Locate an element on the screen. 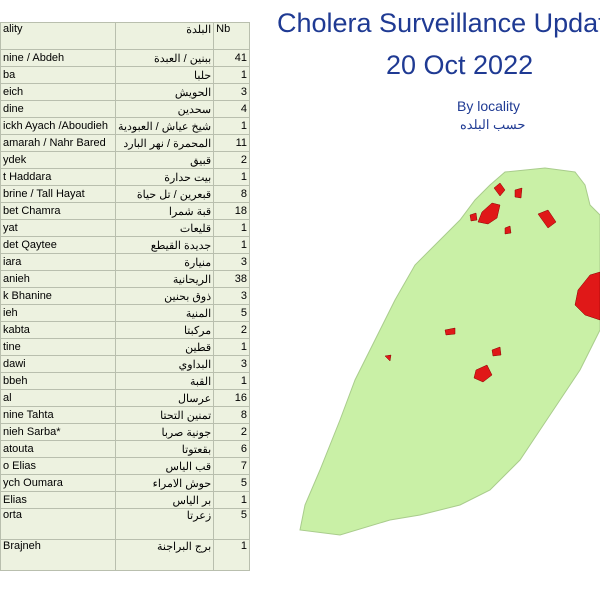 This screenshot has height=600, width=600. table-row: ickh Ayach /Aboudieh شيخ عياش / العبودية 1 is located at coordinates (125, 126).